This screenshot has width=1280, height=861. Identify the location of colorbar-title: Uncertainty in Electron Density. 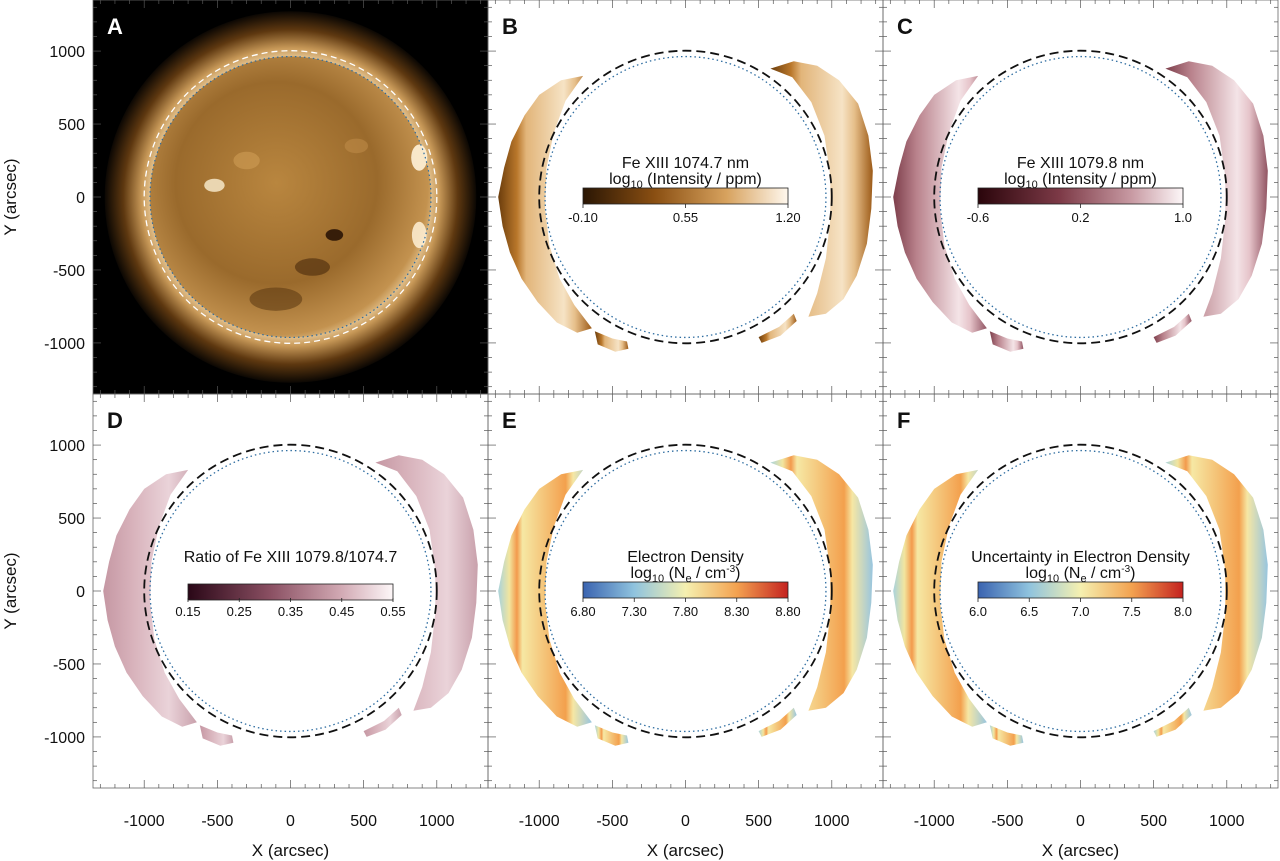
(1080, 557).